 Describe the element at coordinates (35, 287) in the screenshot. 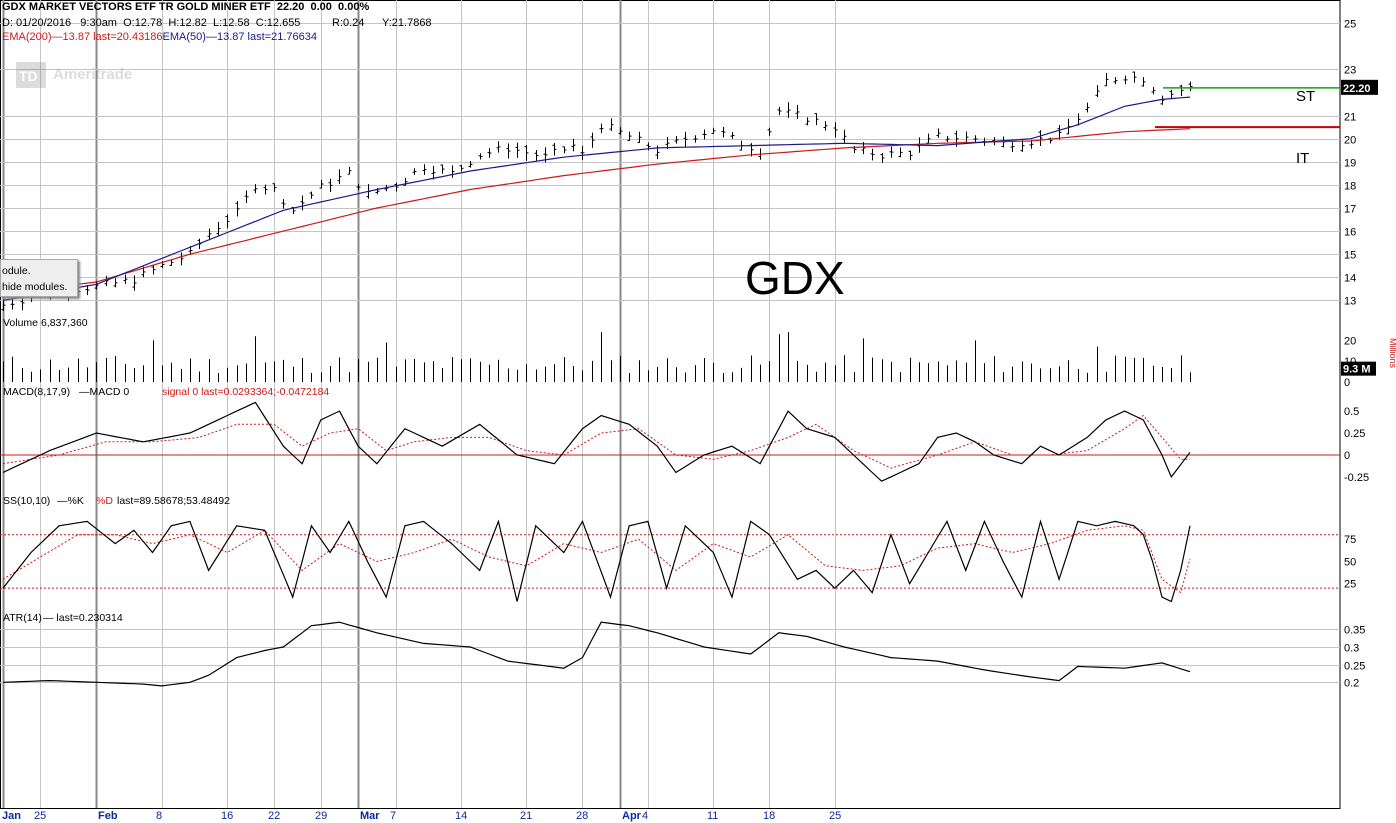

I see `tooltip-line-2: hide modules.` at that location.